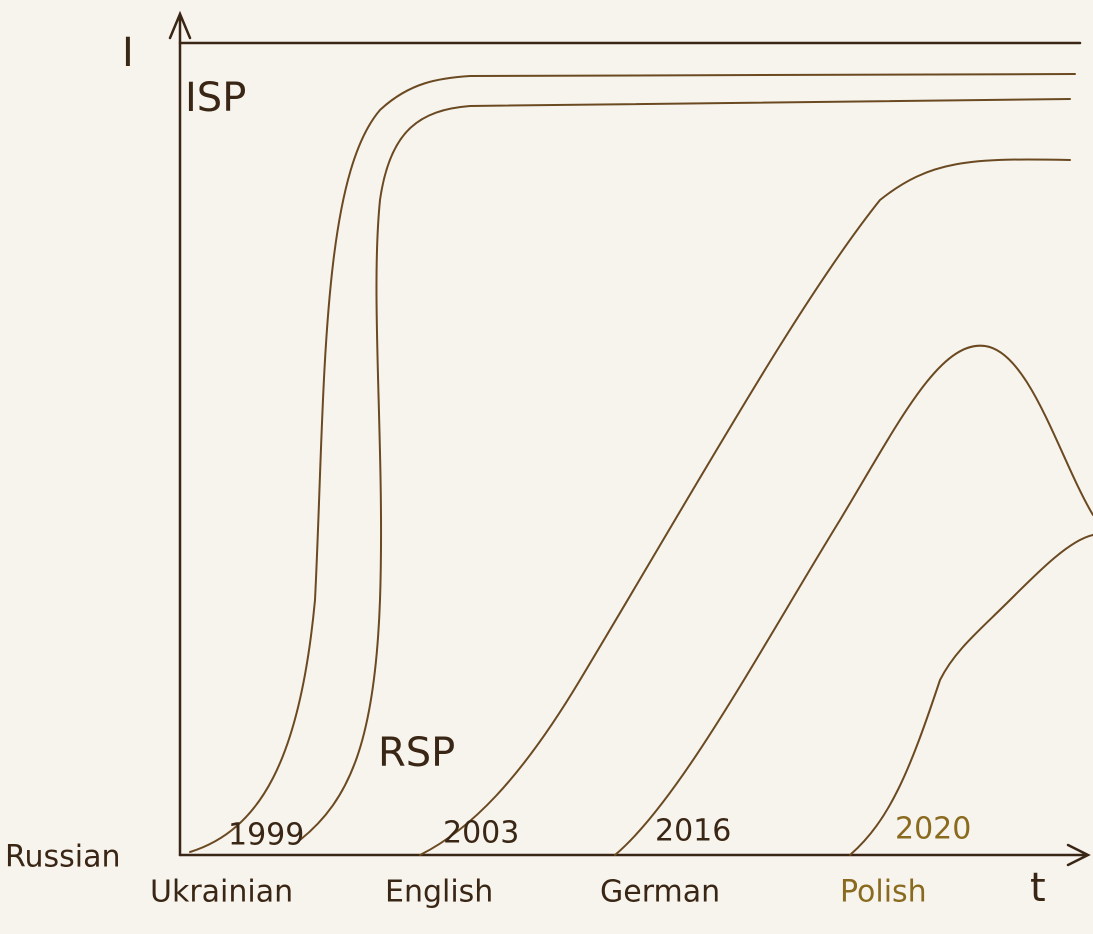 This screenshot has width=1093, height=934. Describe the element at coordinates (221, 892) in the screenshot. I see `language: Ukrainian` at that location.